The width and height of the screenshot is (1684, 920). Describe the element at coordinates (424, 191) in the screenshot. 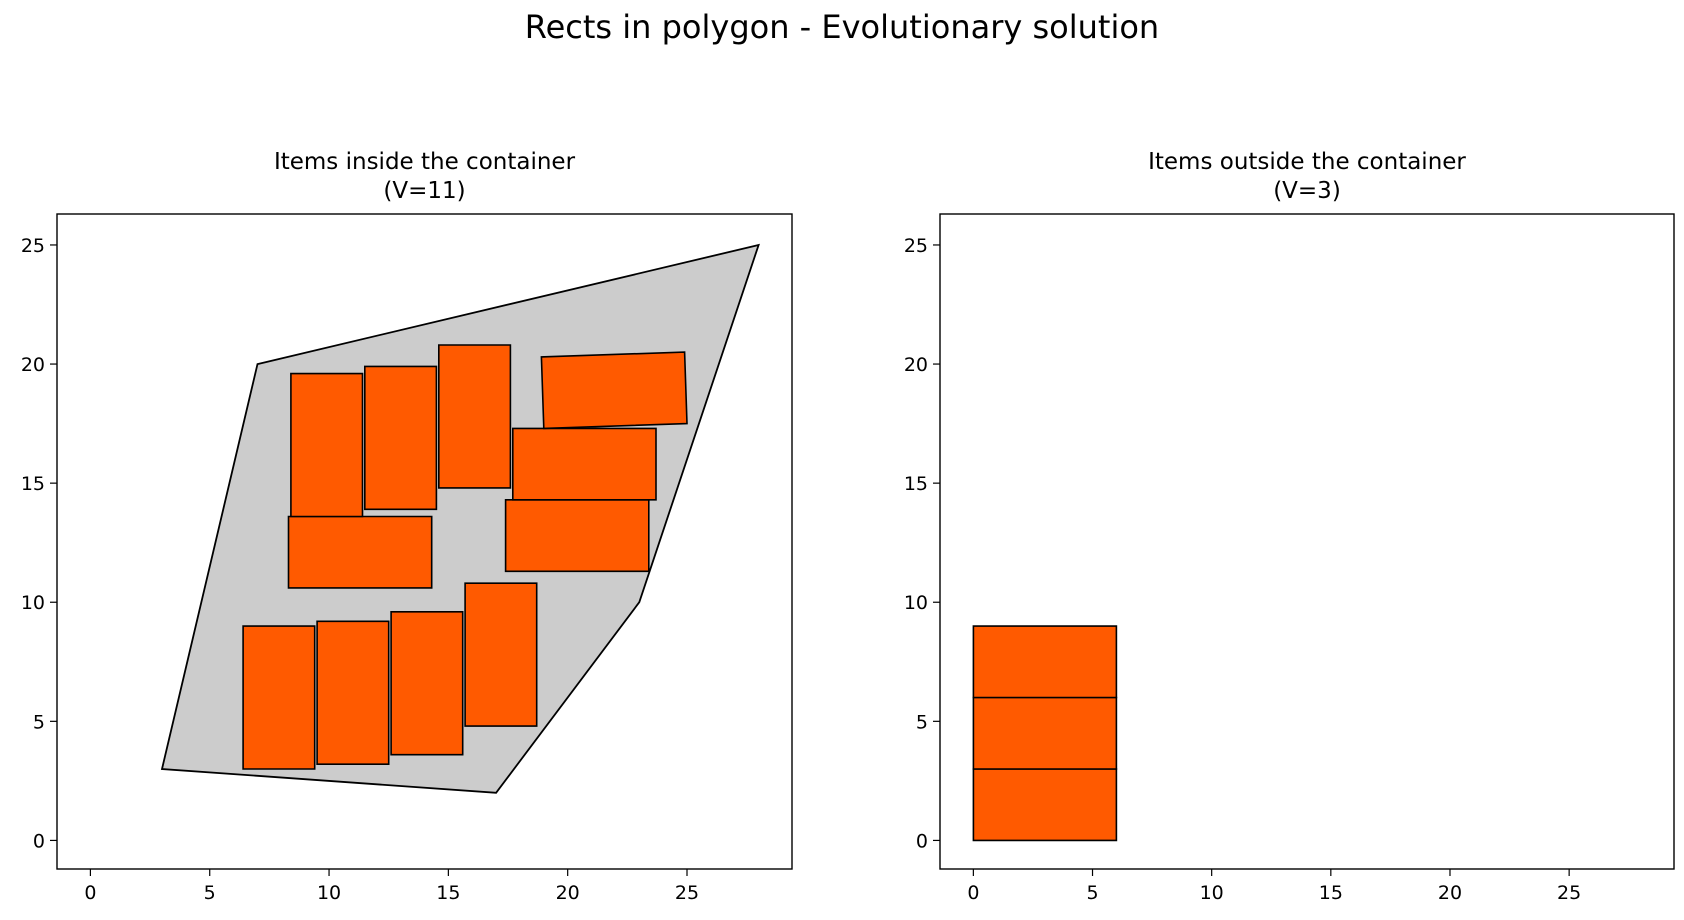

I see `panel-title-line2: (V=11)` at that location.